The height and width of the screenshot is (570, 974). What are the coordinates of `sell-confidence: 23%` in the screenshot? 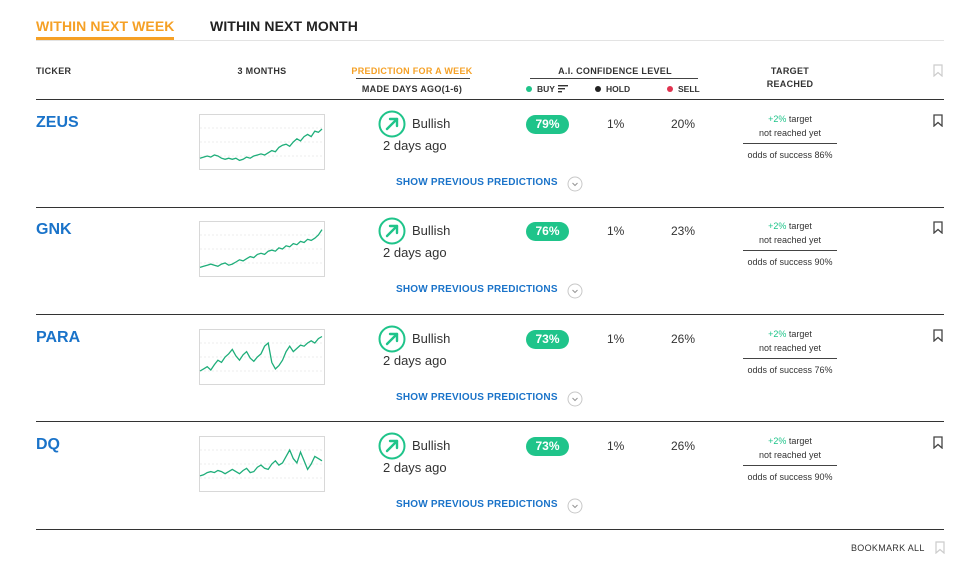 It's located at (683, 231).